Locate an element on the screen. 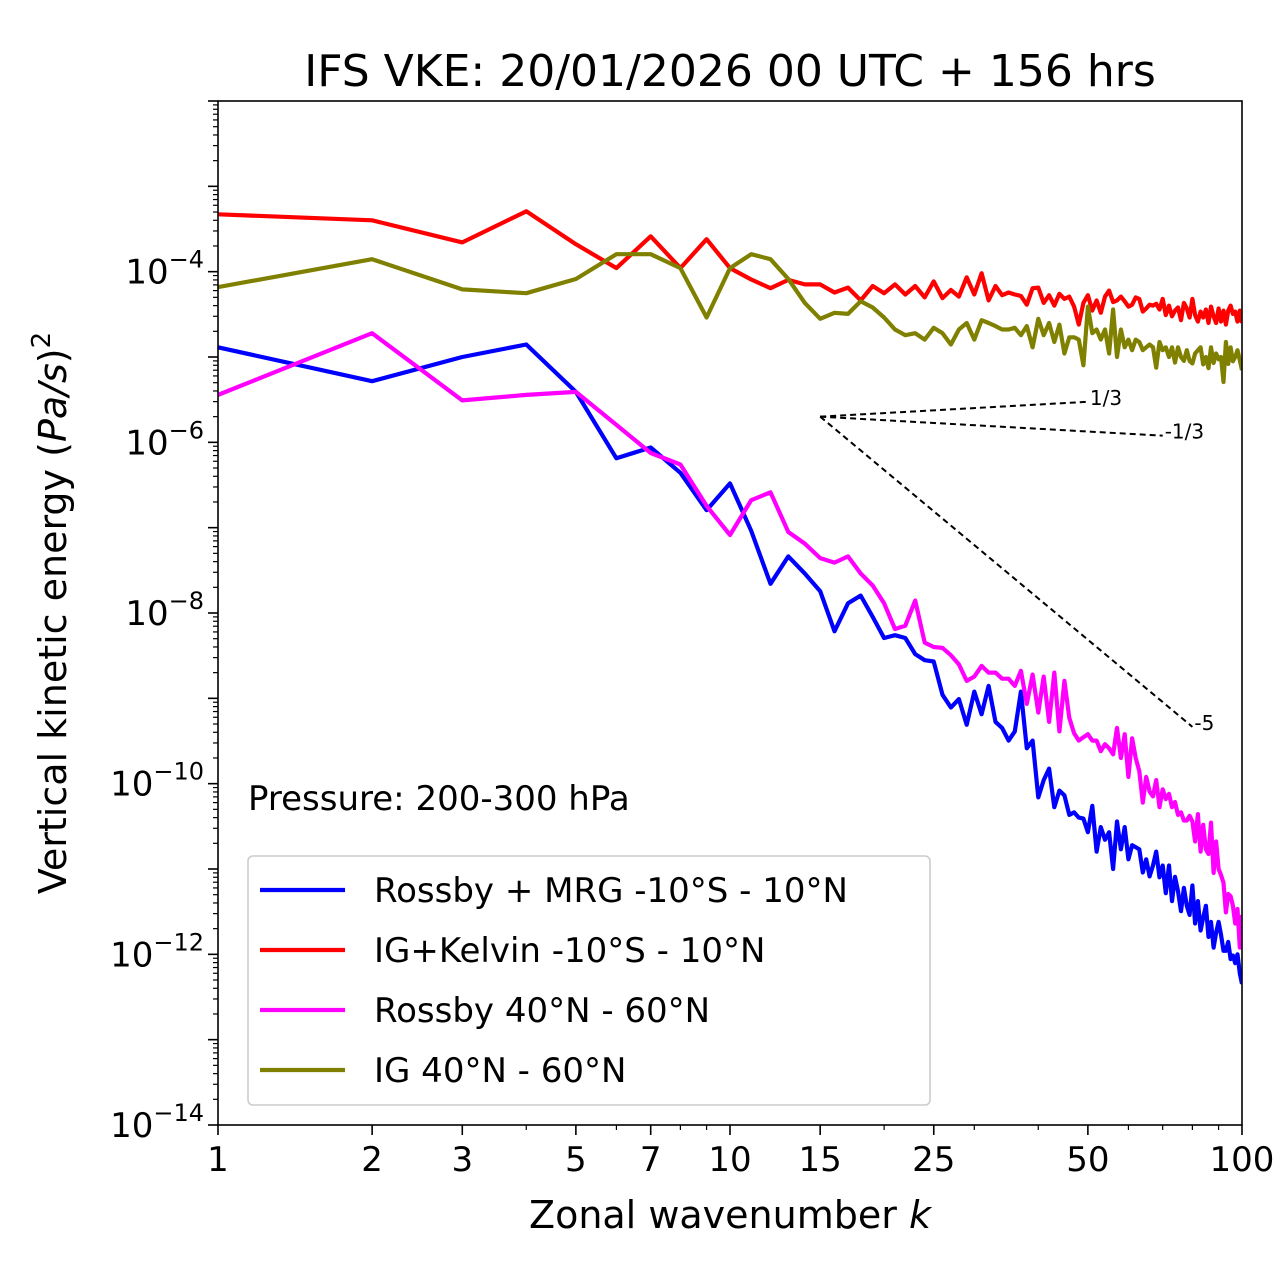 This screenshot has width=1280, height=1288. x-tick-label: 10 is located at coordinates (729, 1160).